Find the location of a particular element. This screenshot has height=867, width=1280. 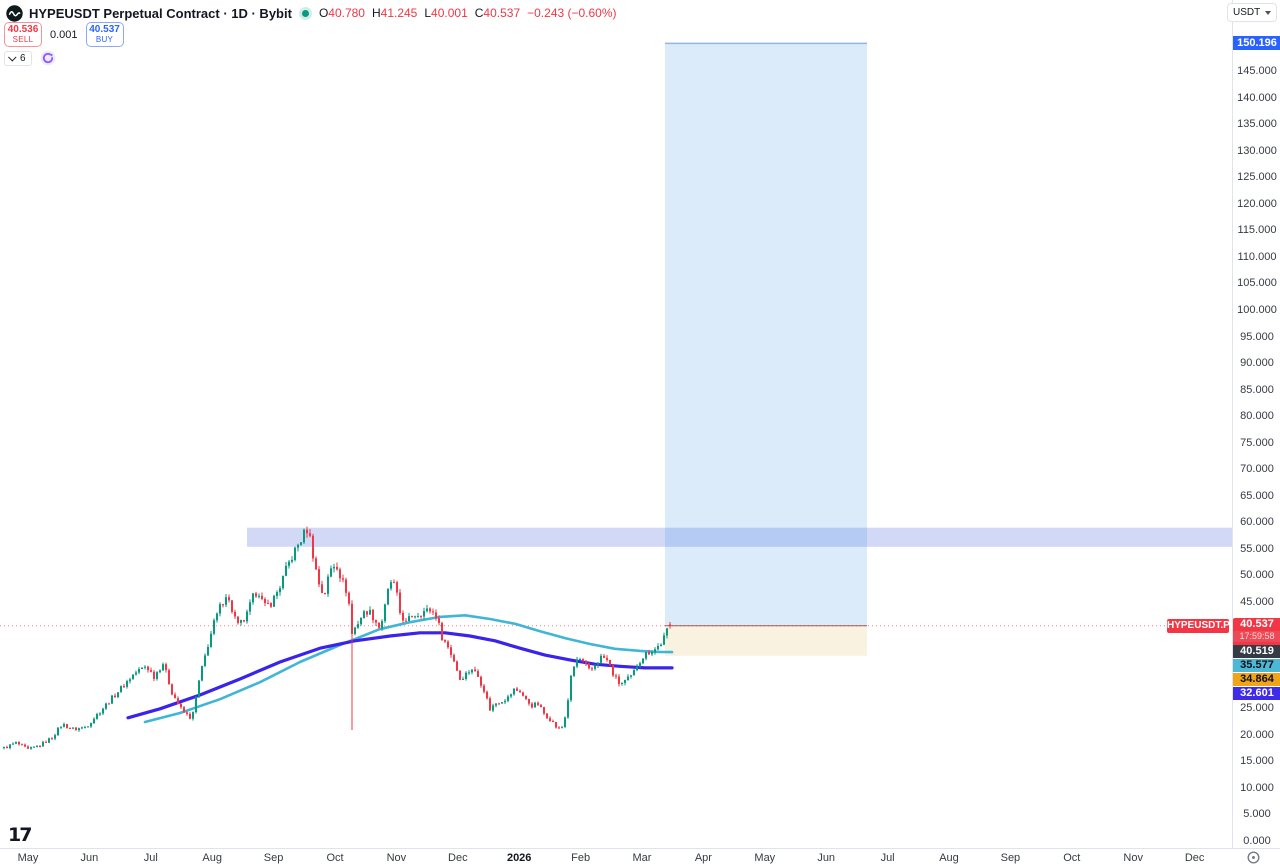

time-axis-label: Mar is located at coordinates (642, 858).